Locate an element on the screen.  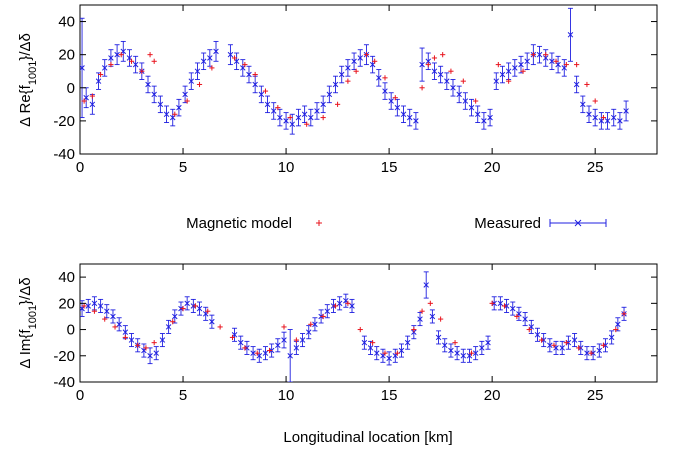
legend-label-measured: Measured is located at coordinates (507, 223).